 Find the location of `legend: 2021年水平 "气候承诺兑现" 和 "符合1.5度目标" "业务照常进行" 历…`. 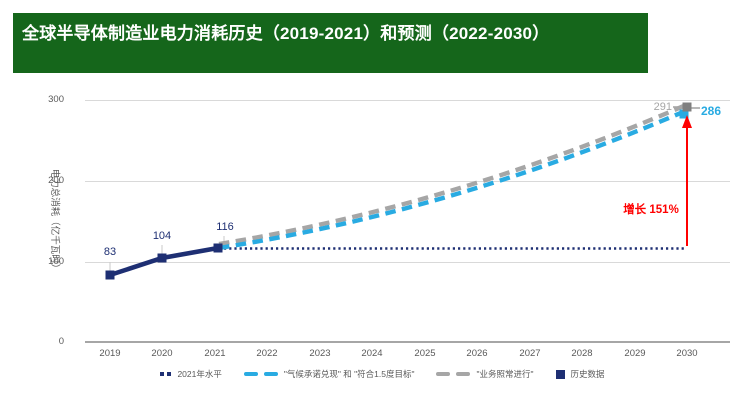

legend: 2021年水平 "气候承诺兑现" 和 "符合1.5度目标" "业务照常进行" 历… is located at coordinates (376, 374).